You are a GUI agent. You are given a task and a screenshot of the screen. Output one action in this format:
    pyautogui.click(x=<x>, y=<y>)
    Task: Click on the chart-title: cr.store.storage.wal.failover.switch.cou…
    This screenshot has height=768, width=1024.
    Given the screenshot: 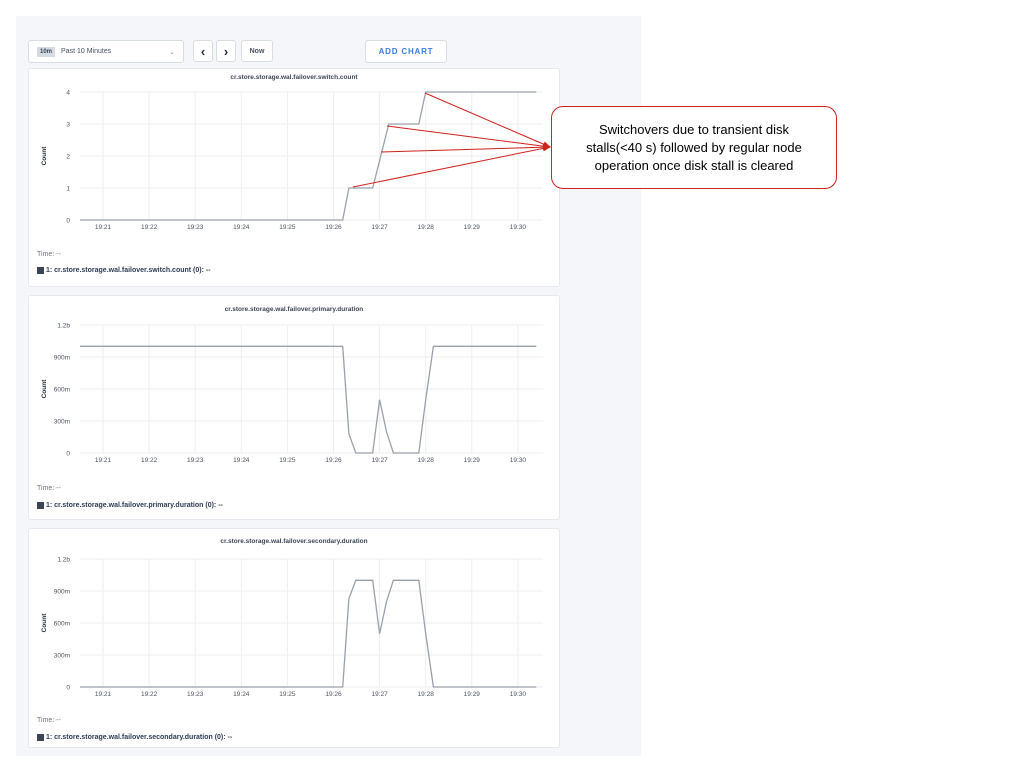 What is the action you would take?
    pyautogui.click(x=294, y=77)
    